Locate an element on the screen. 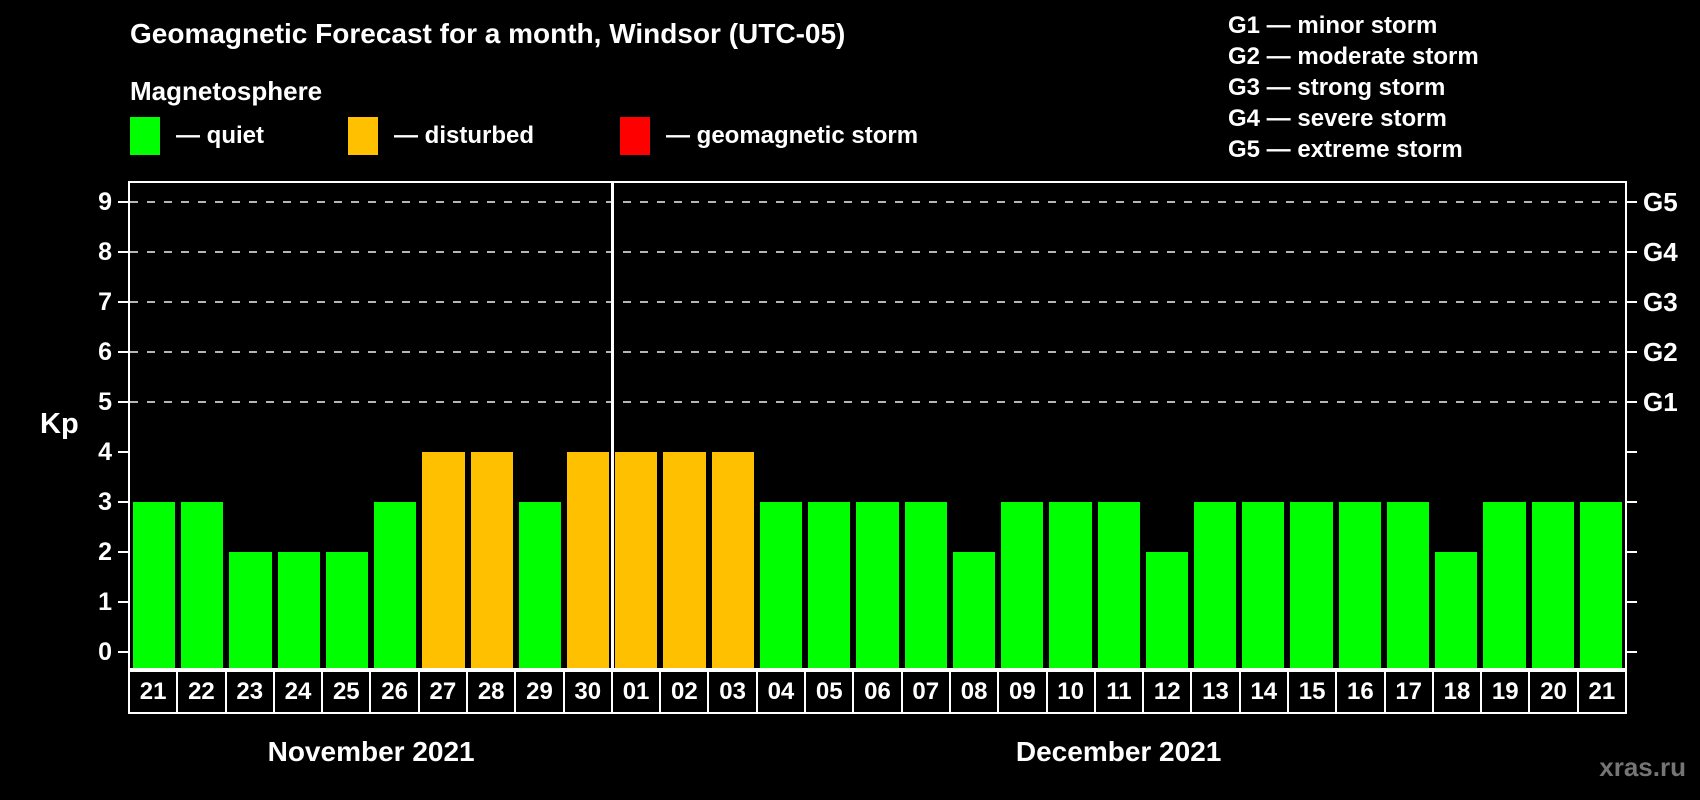 This screenshot has width=1700, height=800. day-label: 09 is located at coordinates (1021, 692).